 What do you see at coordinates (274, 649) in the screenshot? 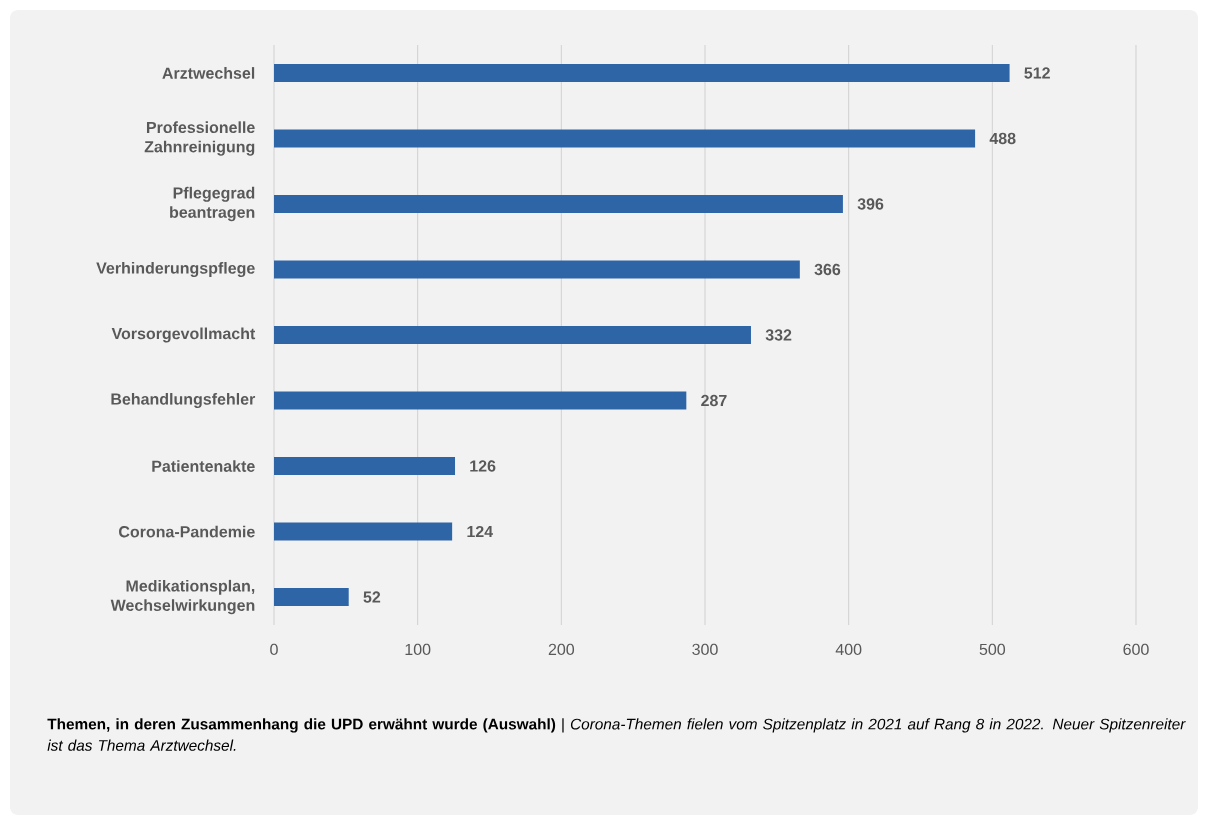
I see `x-tick-label: 0` at bounding box center [274, 649].